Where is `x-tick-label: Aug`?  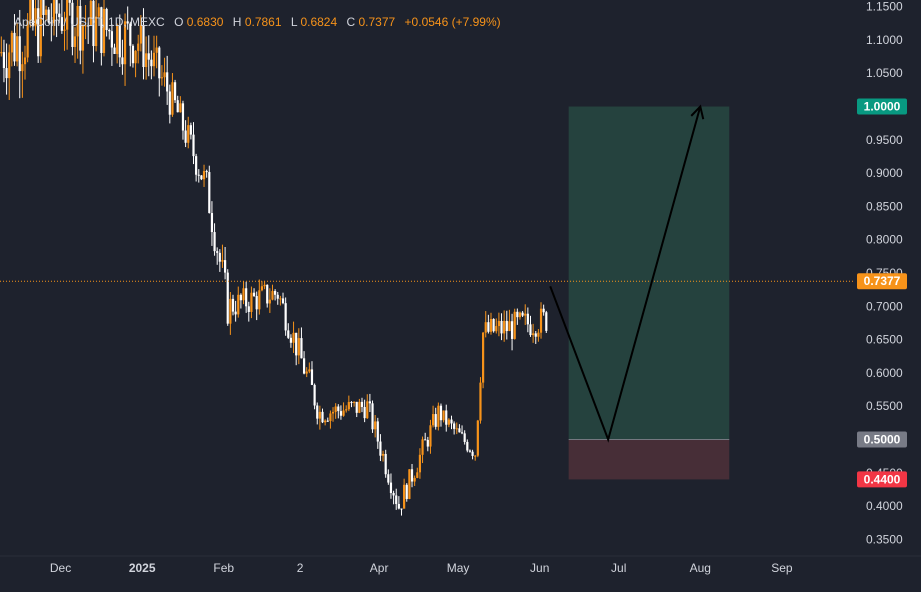 x-tick-label: Aug is located at coordinates (700, 568).